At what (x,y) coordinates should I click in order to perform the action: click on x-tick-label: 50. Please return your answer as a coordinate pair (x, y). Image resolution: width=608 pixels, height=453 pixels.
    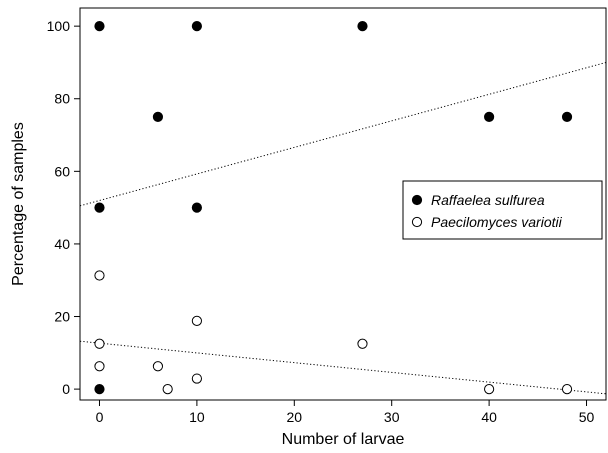
    Looking at the image, I should click on (587, 417).